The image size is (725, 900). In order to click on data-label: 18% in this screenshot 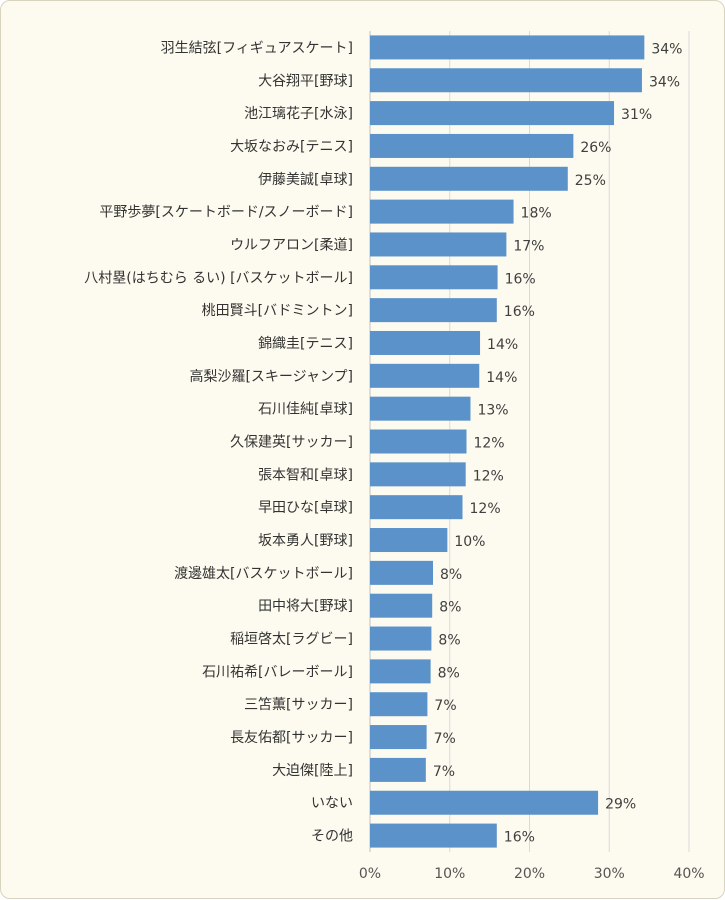, I will do `click(536, 214)`.